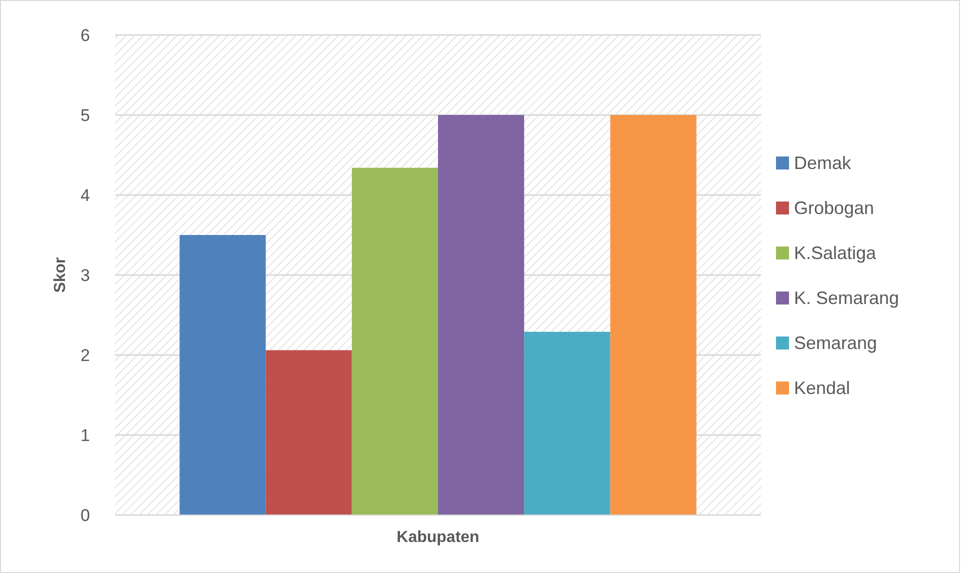 The height and width of the screenshot is (574, 961). Describe the element at coordinates (836, 342) in the screenshot. I see `legend-label: Semarang` at that location.